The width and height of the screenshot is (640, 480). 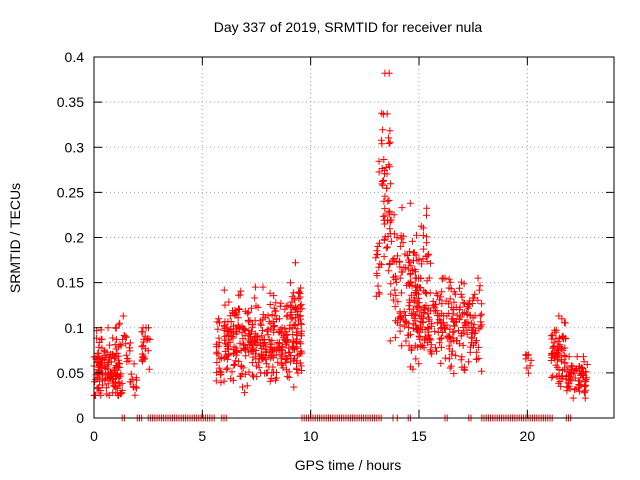 What do you see at coordinates (75, 238) in the screenshot?
I see `y-tick-label: 0.2` at bounding box center [75, 238].